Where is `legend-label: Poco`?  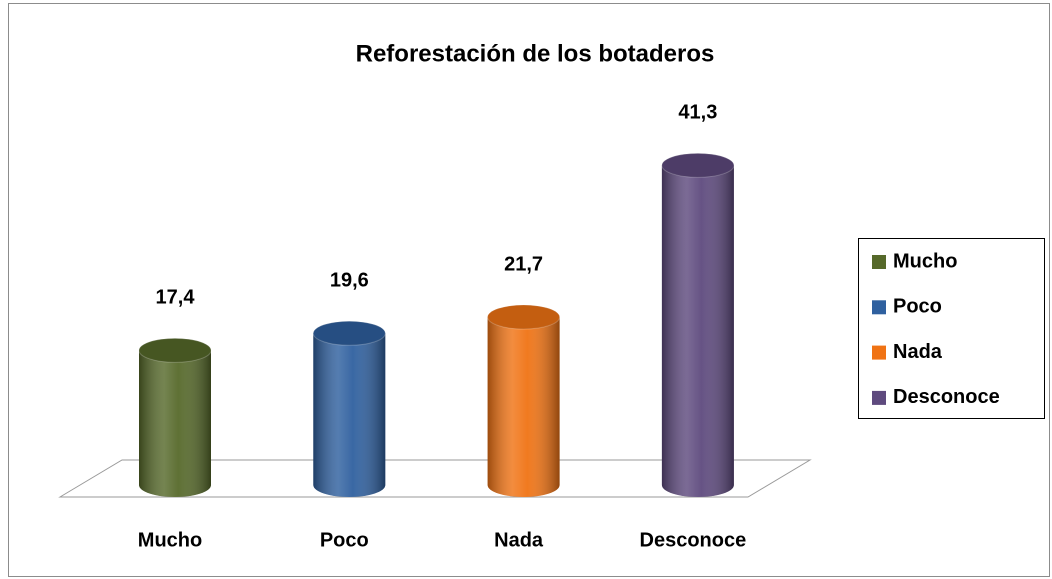 legend-label: Poco is located at coordinates (917, 307).